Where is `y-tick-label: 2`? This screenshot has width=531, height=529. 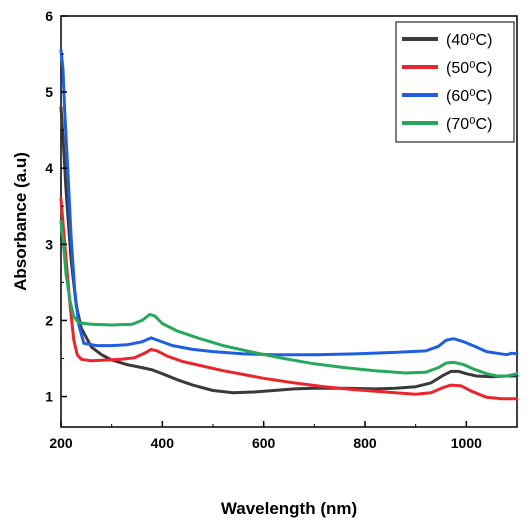
y-tick-label: 2 is located at coordinates (49, 320).